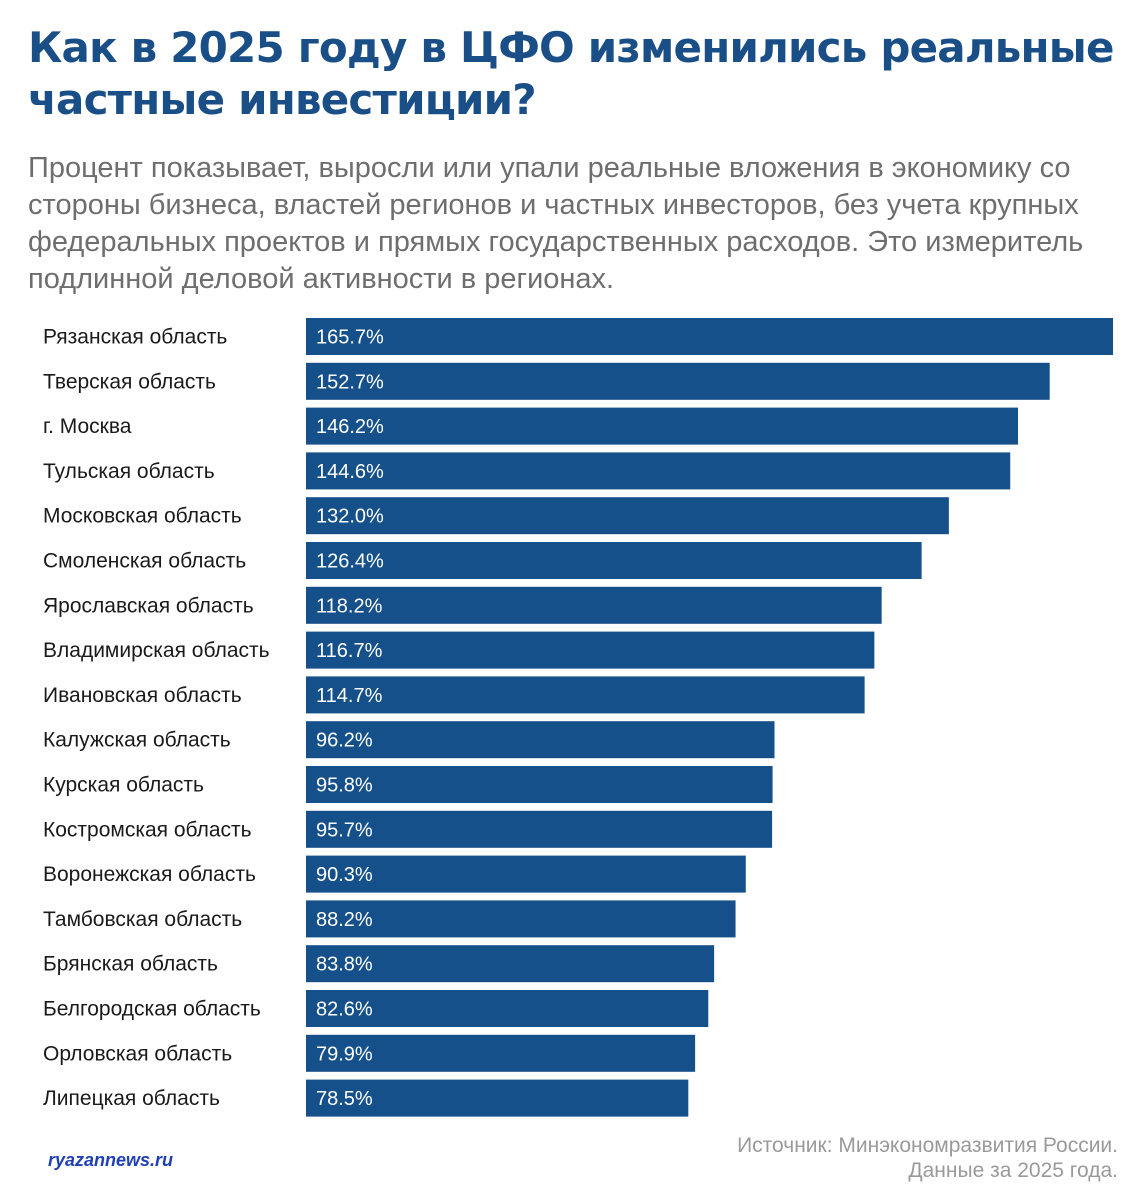 This screenshot has height=1200, width=1138. I want to click on bar-value-label: 165.7%, so click(350, 338).